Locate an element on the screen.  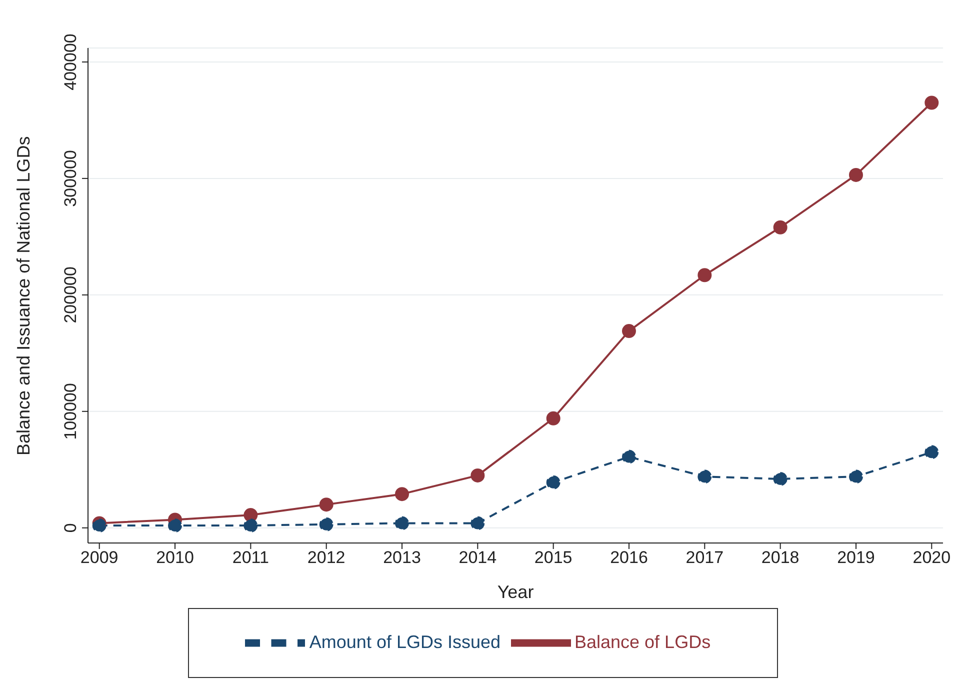
x-tick-label: 2020 is located at coordinates (931, 558).